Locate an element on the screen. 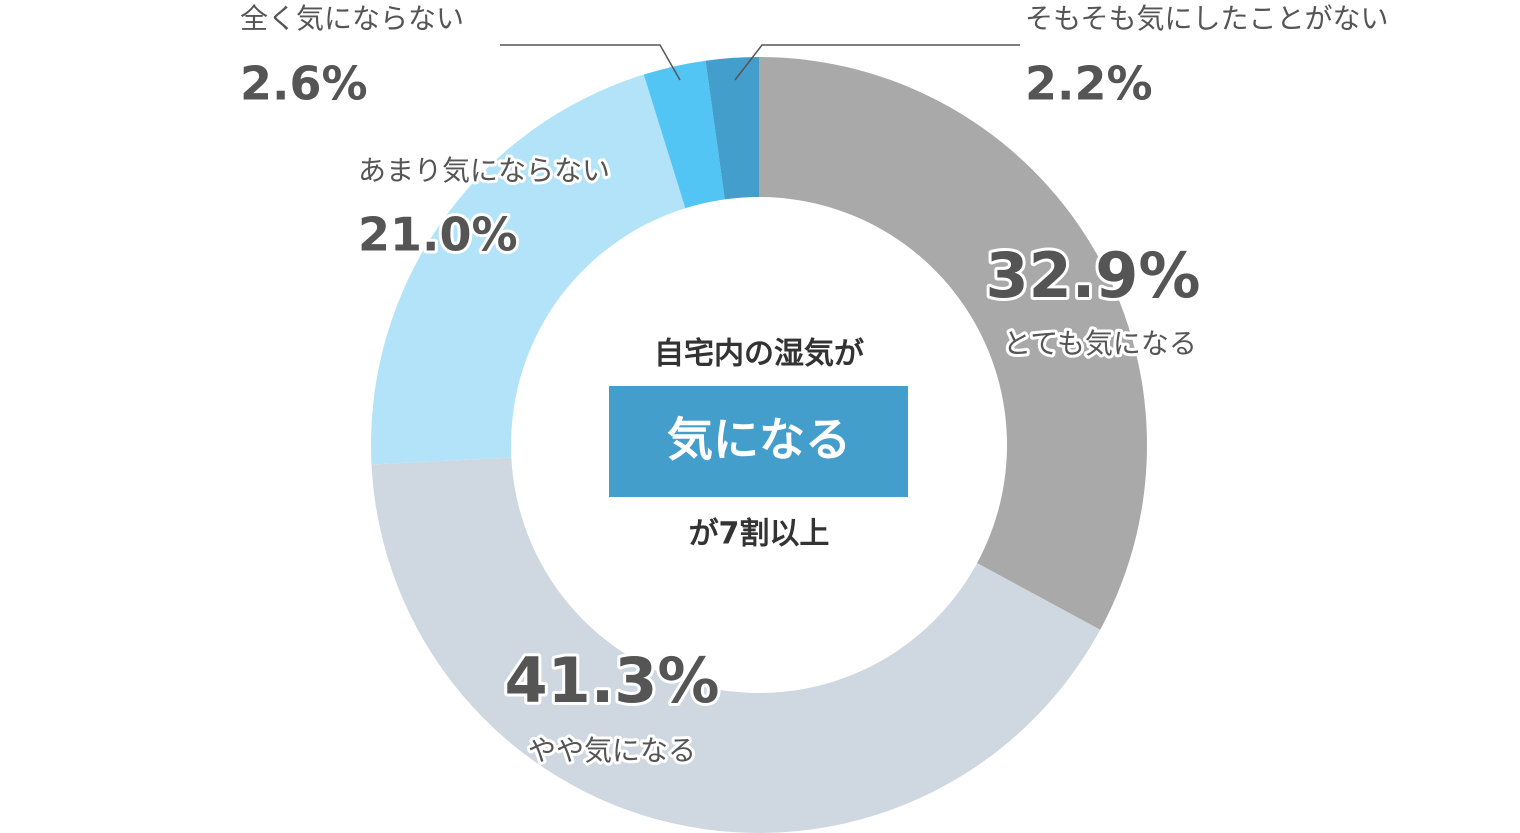 This screenshot has height=833, width=1520. category-label: やや気になる is located at coordinates (612, 750).